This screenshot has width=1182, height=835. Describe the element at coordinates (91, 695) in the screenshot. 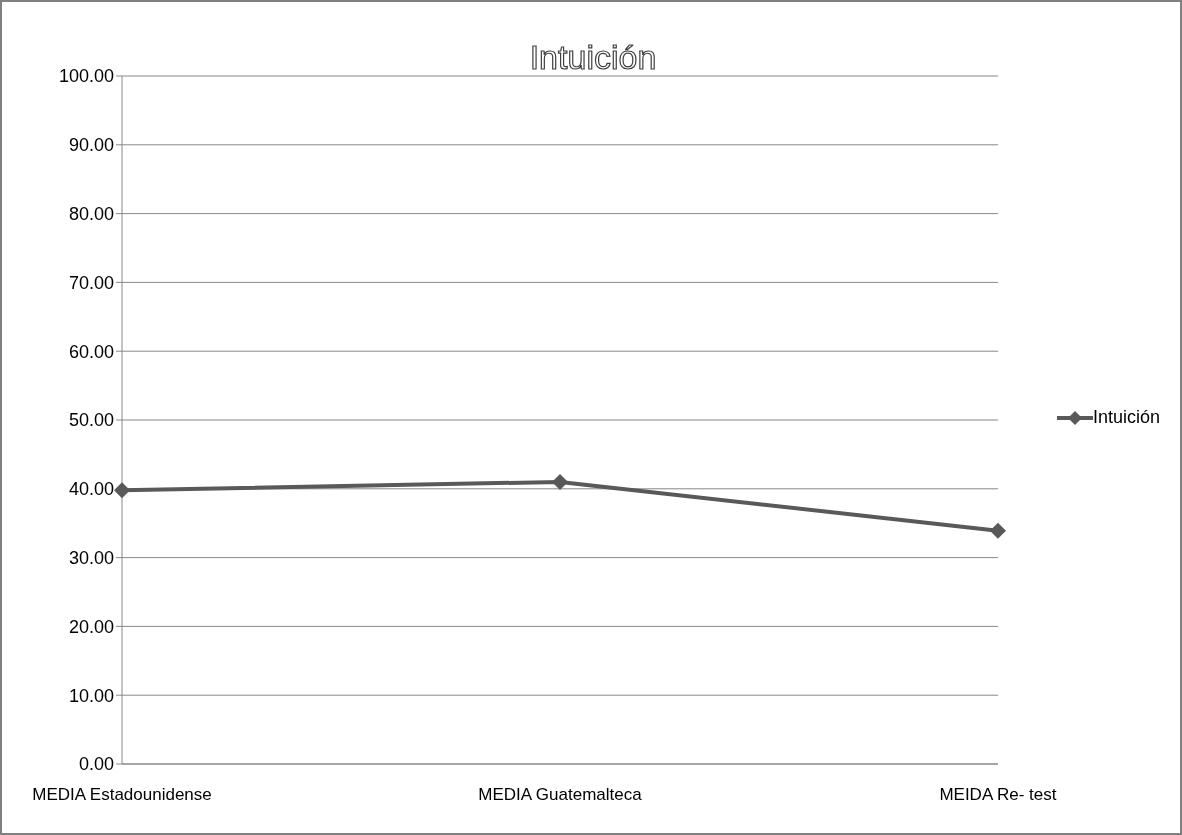

I see `y-tick-label: 10.00` at that location.